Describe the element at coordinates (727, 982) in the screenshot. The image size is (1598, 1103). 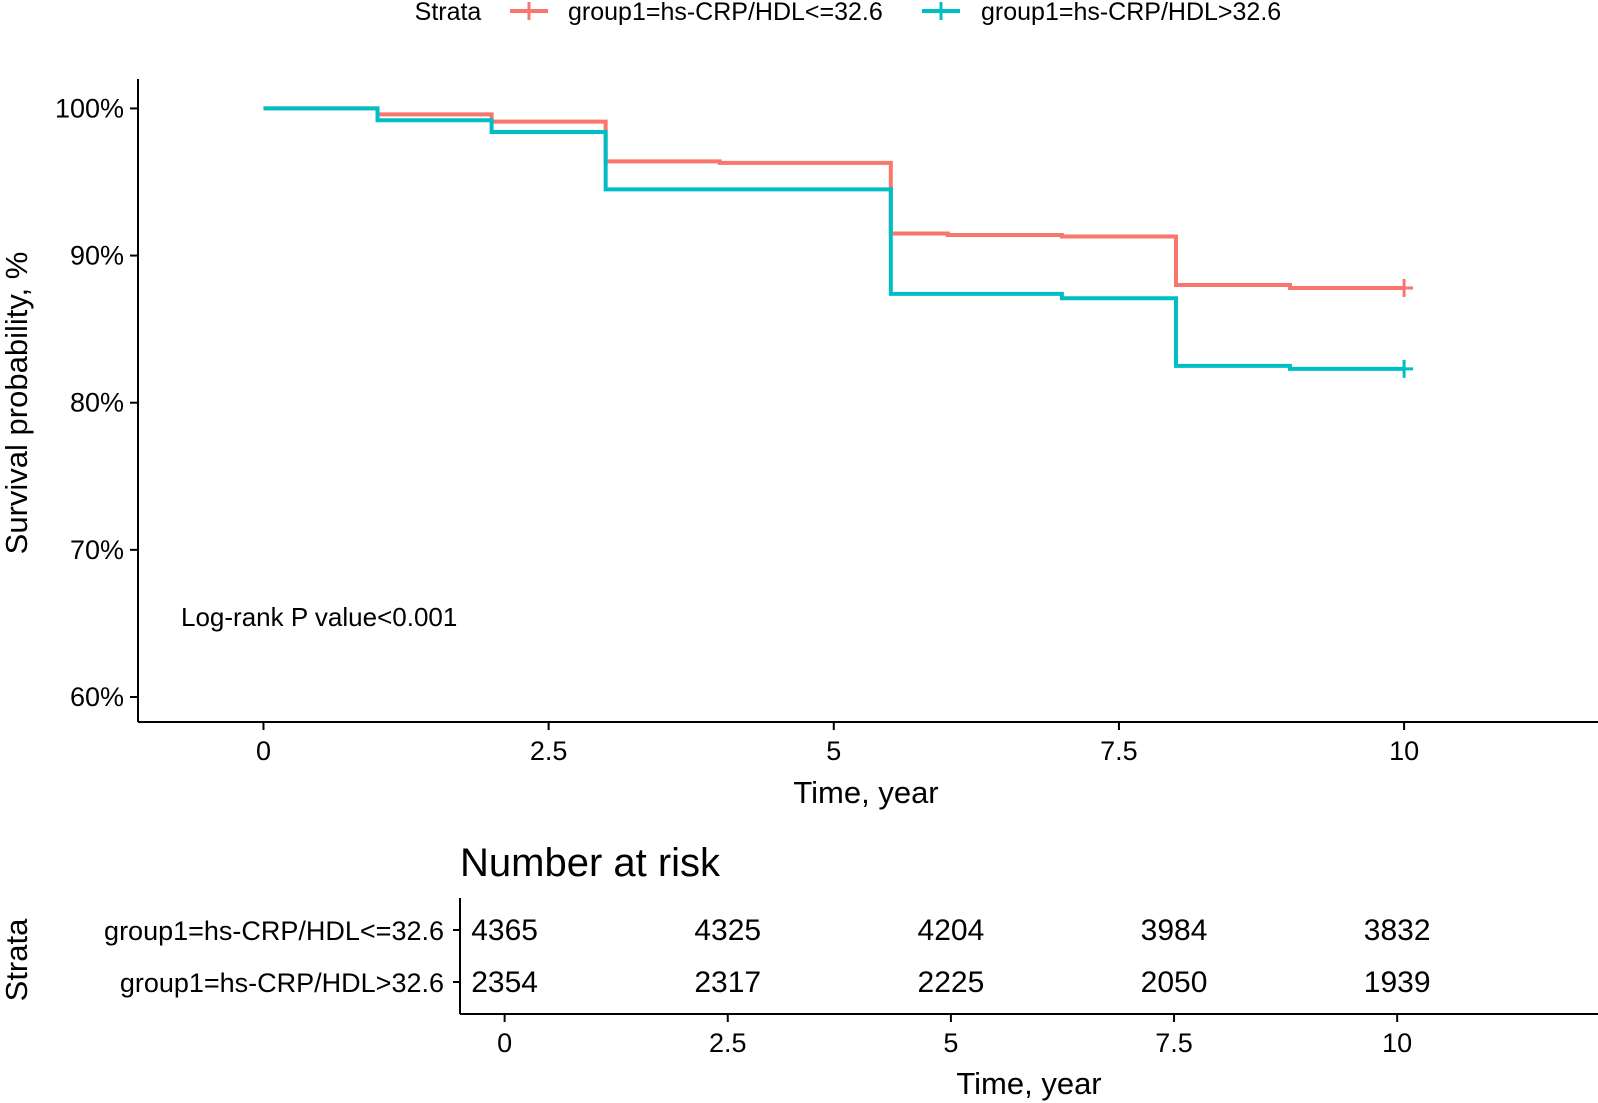
I see `risk-count: 2317` at that location.